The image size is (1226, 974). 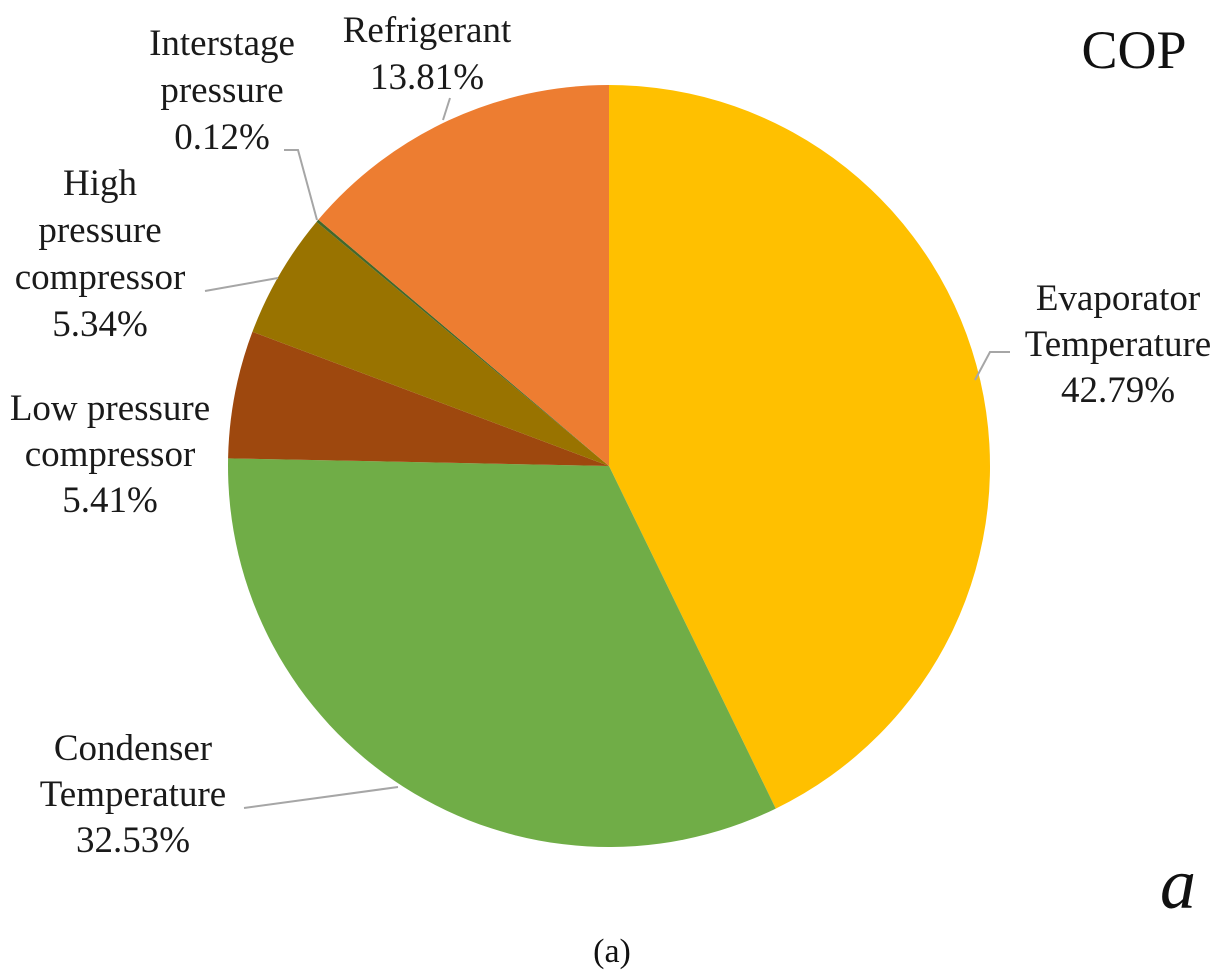 I want to click on slice-label-low-pressure-compressor: Low pressure compressor 5.41%, so click(x=110, y=454).